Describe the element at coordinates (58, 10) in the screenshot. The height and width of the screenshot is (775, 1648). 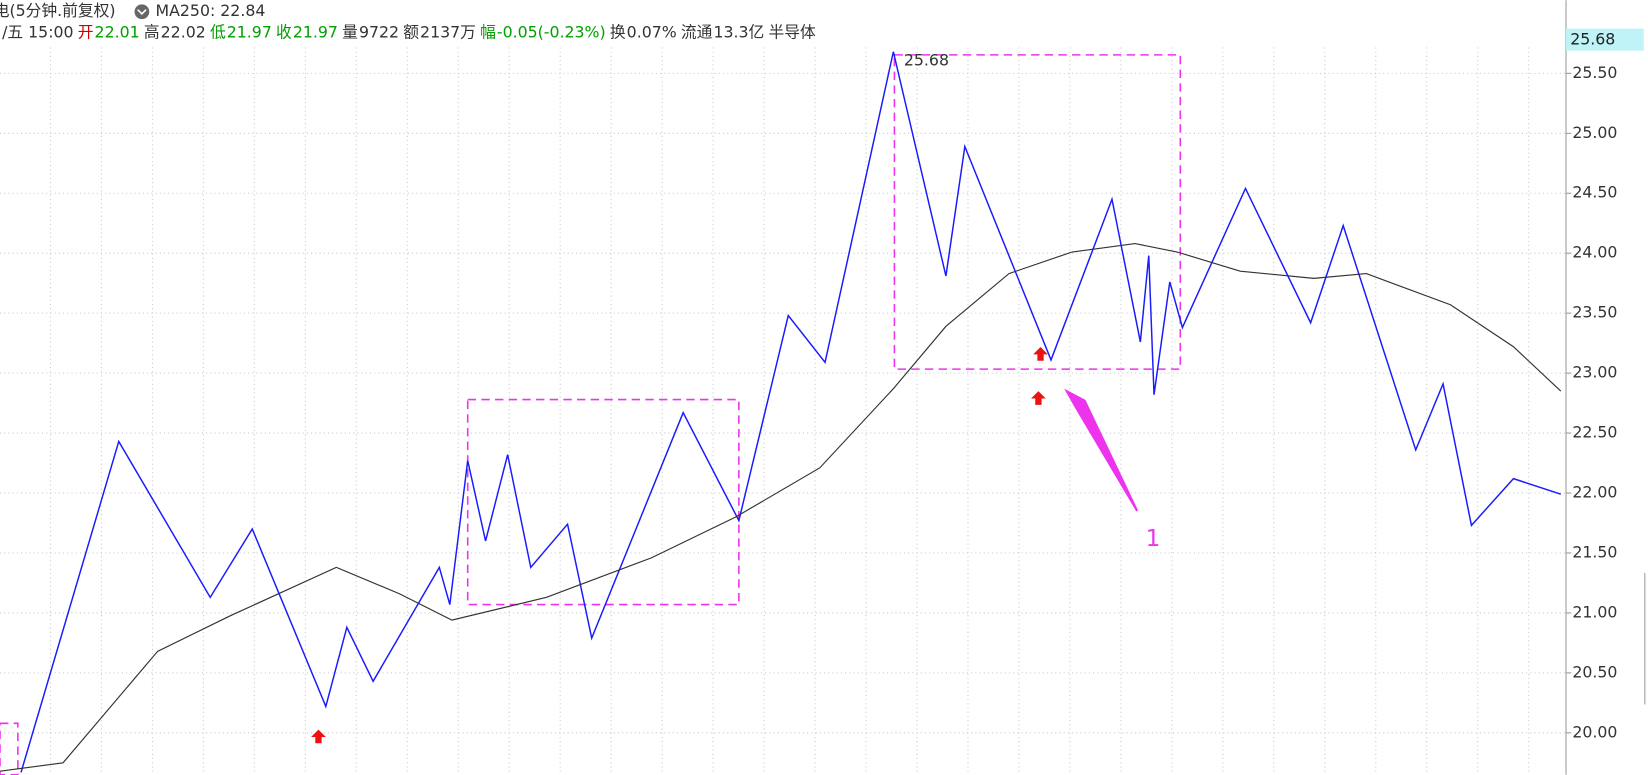
I see `chart-title: 电(5分钟.前复权)` at that location.